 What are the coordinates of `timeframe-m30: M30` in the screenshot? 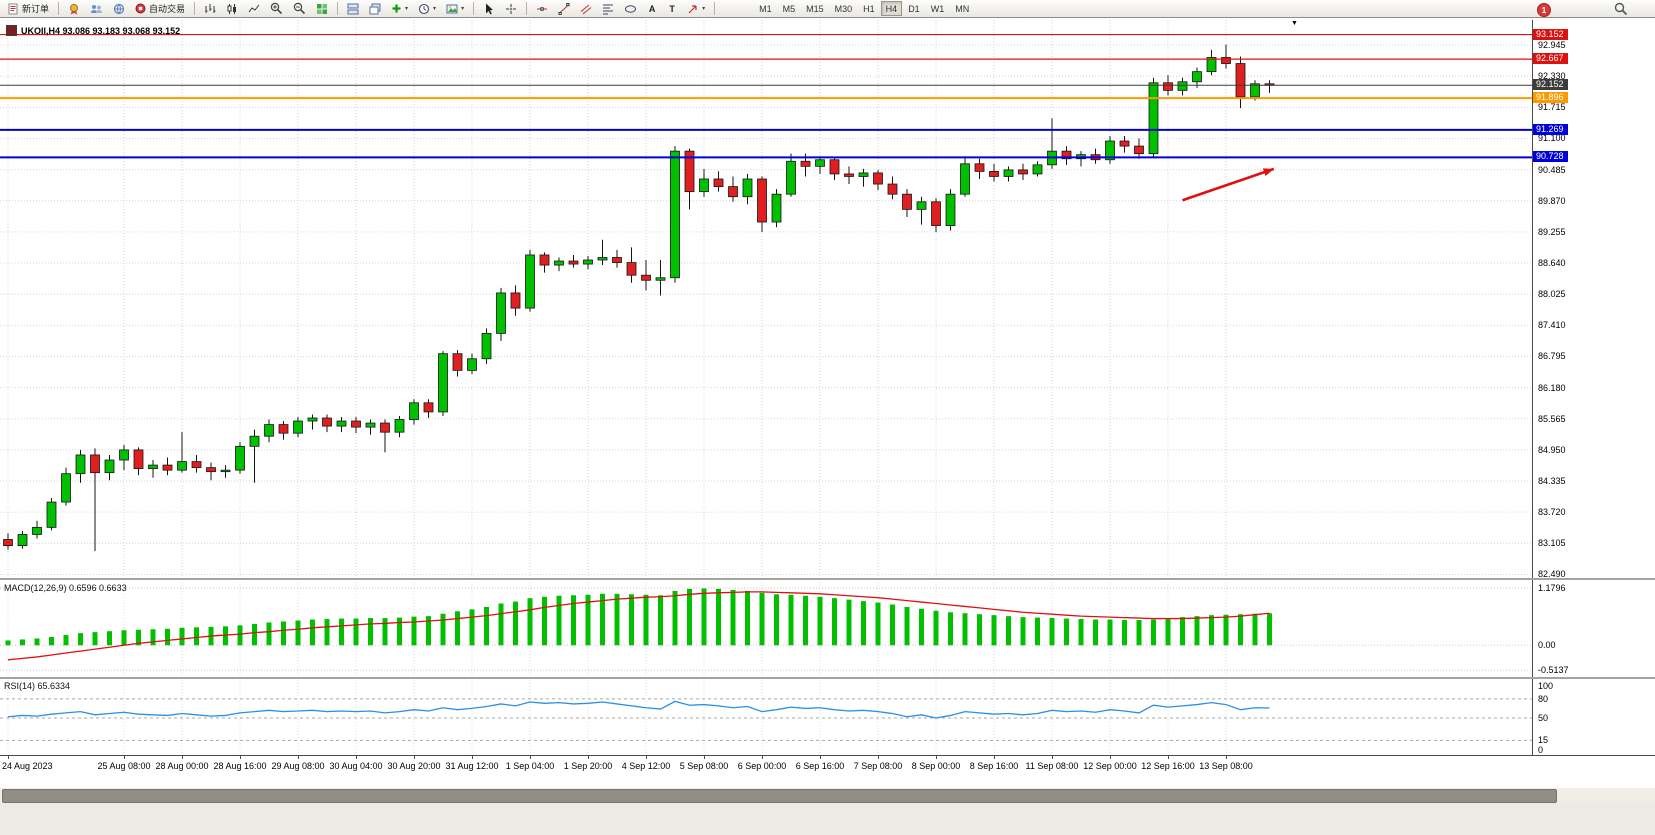 It's located at (844, 8).